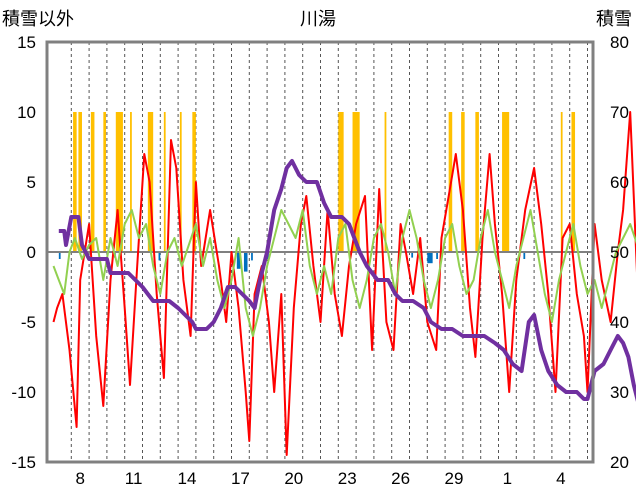 The height and width of the screenshot is (501, 636). What do you see at coordinates (619, 182) in the screenshot?
I see `right-tick-label: 60` at bounding box center [619, 182].